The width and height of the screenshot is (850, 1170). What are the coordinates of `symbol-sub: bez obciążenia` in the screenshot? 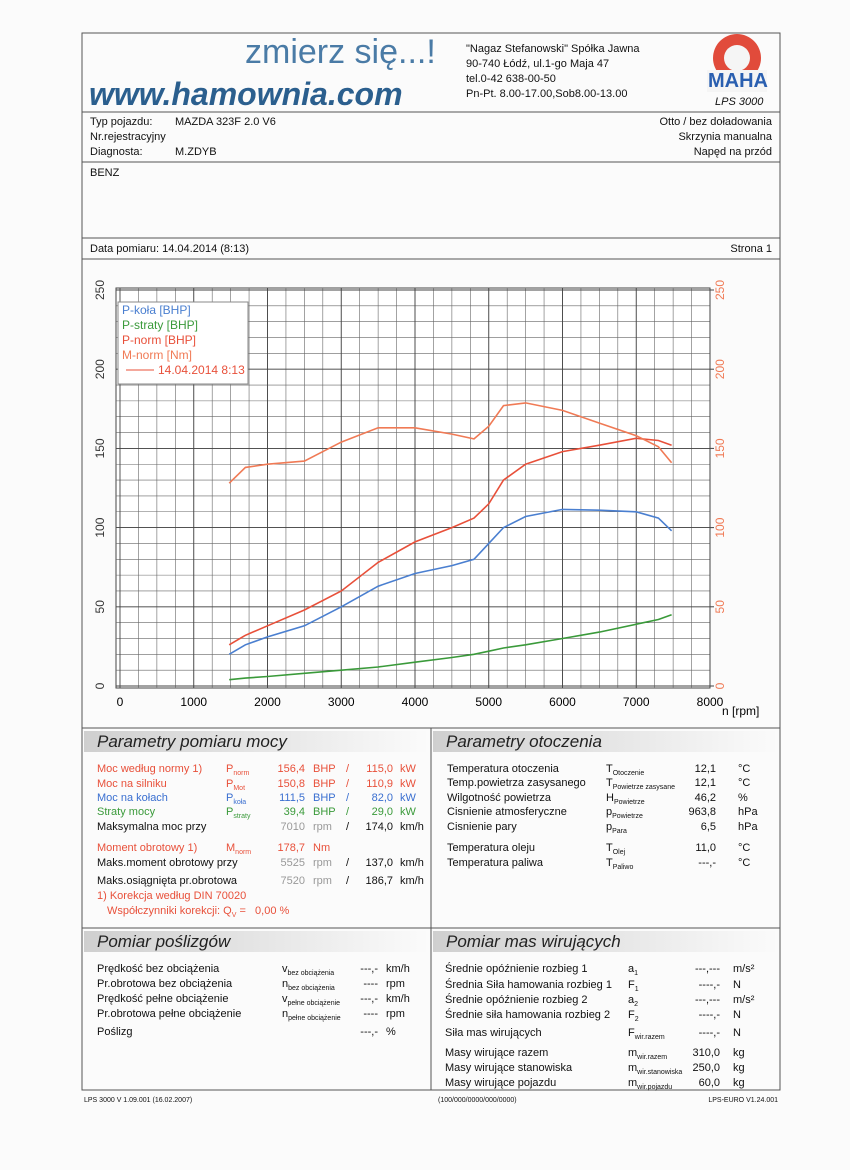 It's located at (311, 973).